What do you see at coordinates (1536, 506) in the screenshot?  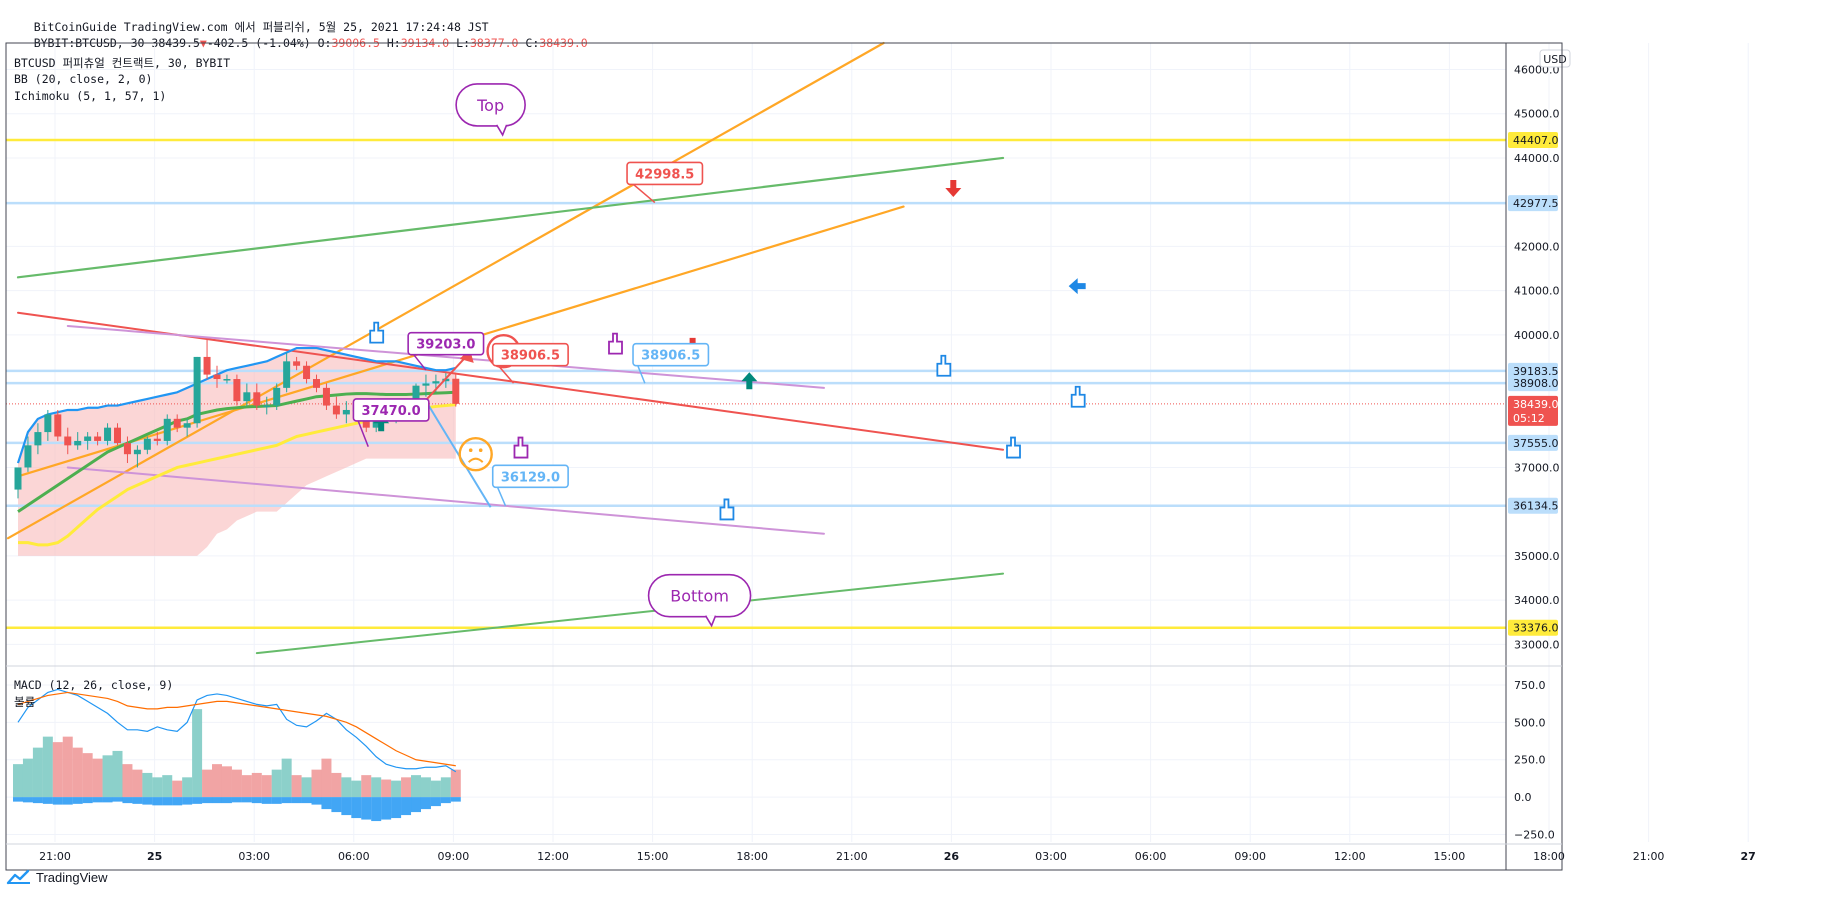 I see `price-level-label: 36134.5` at bounding box center [1536, 506].